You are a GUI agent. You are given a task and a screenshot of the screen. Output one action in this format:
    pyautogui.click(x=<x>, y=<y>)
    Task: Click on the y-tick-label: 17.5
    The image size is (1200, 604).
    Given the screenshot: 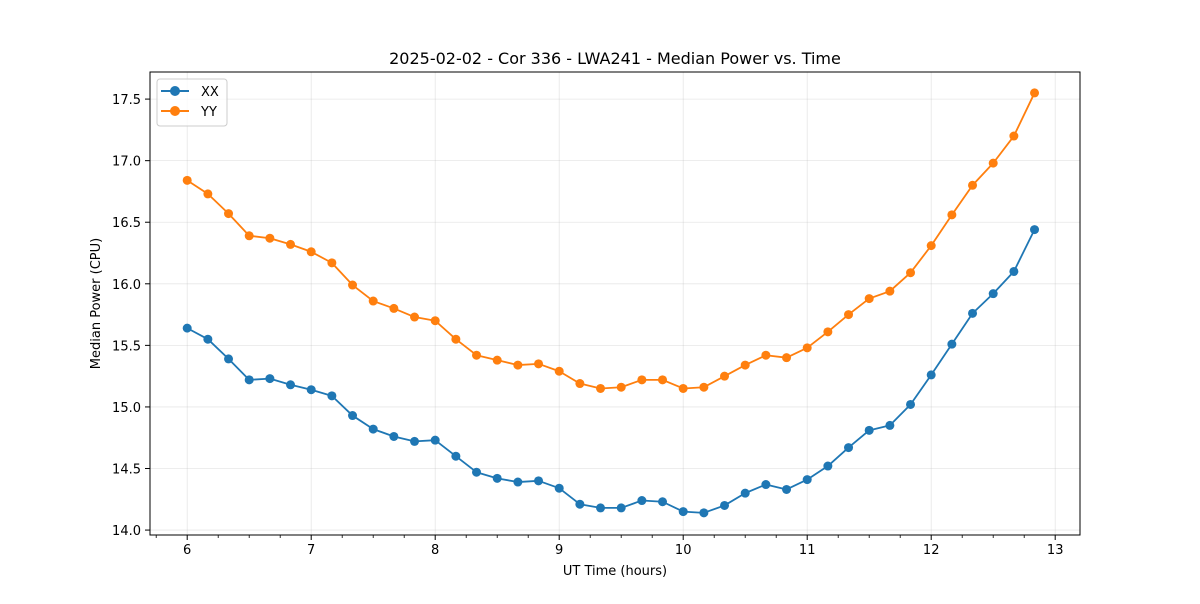 What is the action you would take?
    pyautogui.click(x=126, y=100)
    